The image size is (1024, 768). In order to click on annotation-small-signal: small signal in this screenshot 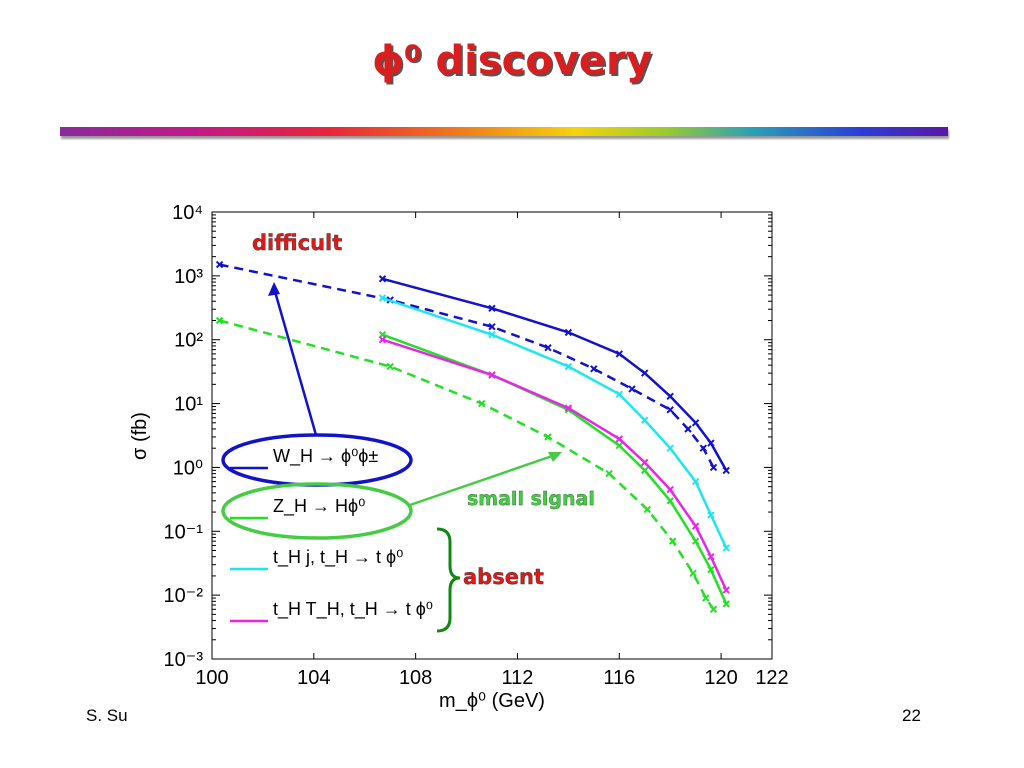, I will do `click(531, 499)`.